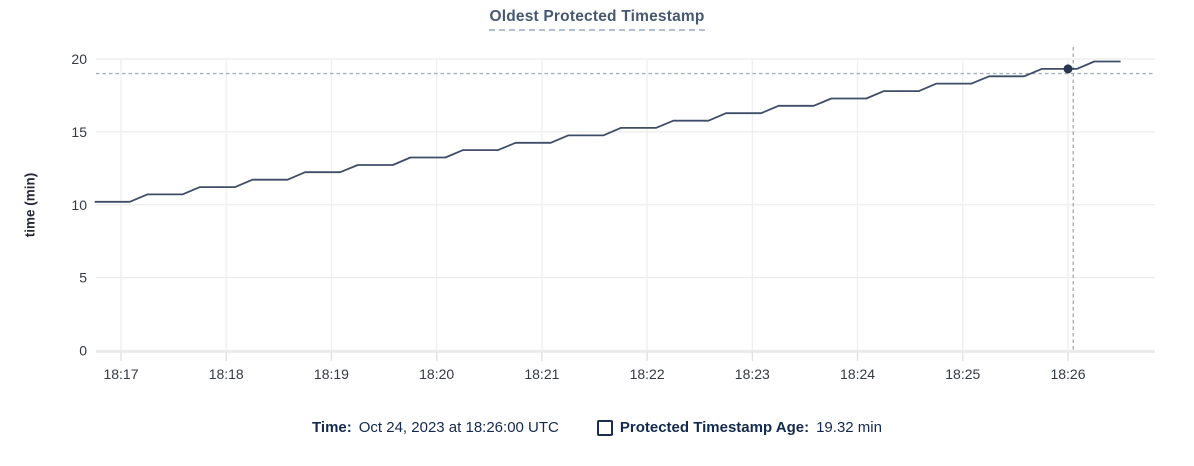 This screenshot has height=466, width=1194. Describe the element at coordinates (332, 427) in the screenshot. I see `time-label: Time:` at that location.